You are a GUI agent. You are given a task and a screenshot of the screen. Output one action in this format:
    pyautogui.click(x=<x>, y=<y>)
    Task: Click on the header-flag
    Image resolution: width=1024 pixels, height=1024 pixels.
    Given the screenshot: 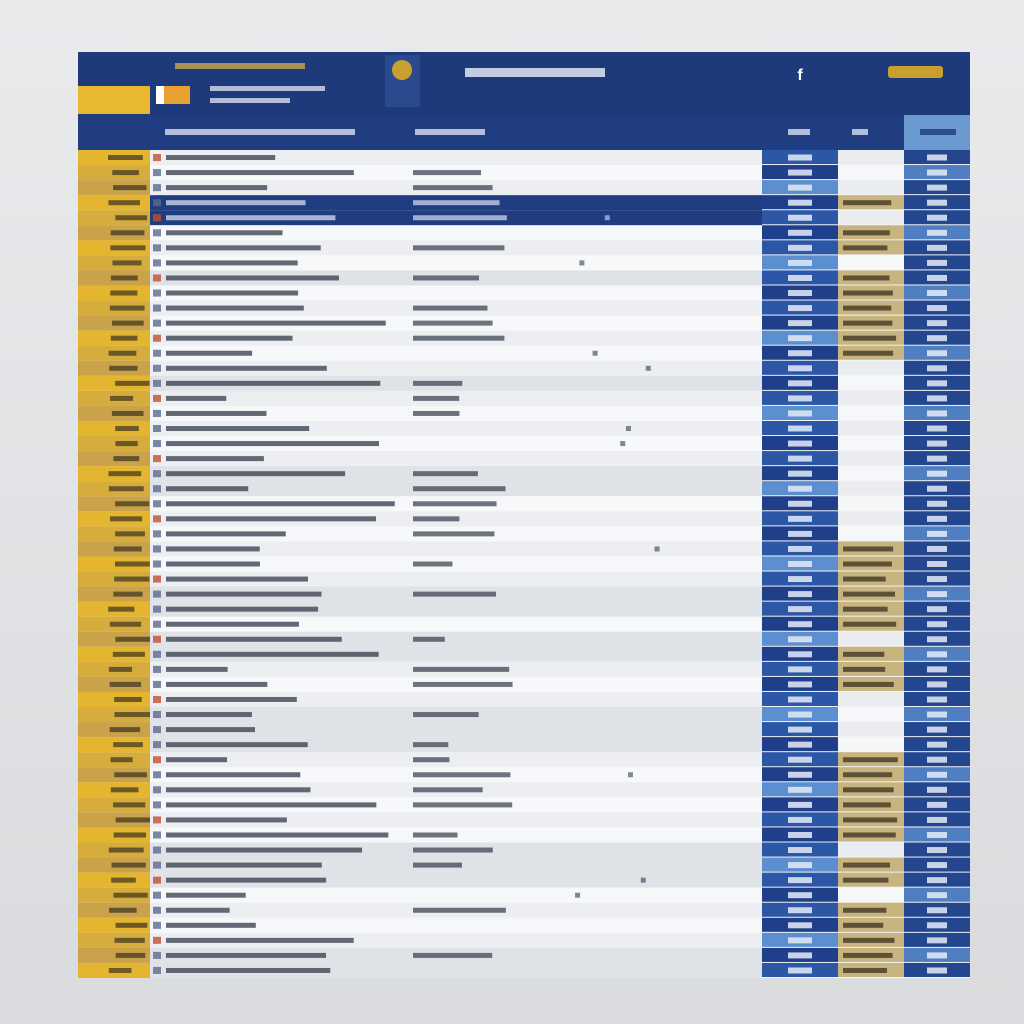 What is the action you would take?
    pyautogui.click(x=173, y=95)
    